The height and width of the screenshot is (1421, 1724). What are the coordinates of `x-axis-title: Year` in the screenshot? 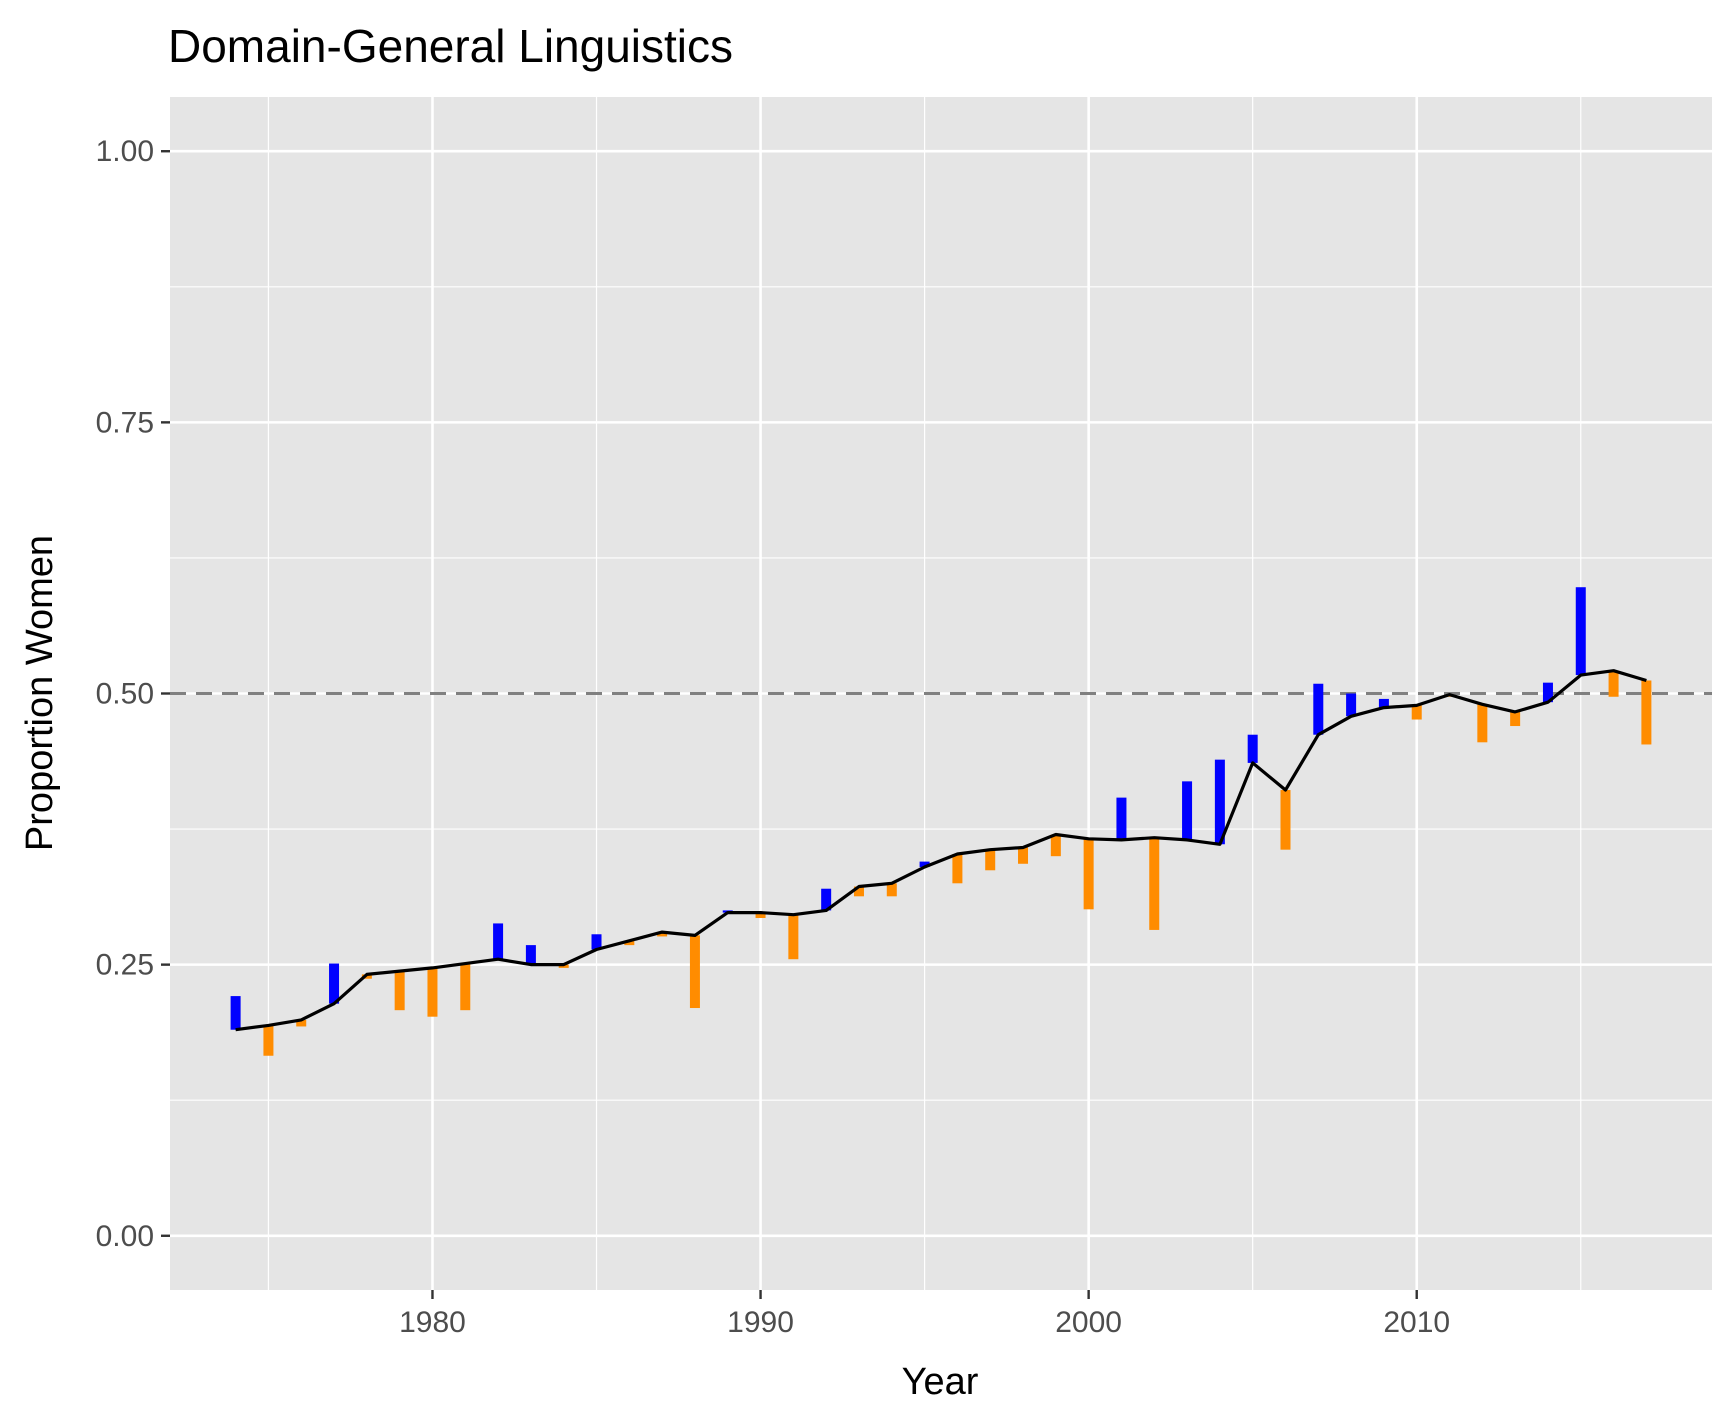 It's located at (940, 1382).